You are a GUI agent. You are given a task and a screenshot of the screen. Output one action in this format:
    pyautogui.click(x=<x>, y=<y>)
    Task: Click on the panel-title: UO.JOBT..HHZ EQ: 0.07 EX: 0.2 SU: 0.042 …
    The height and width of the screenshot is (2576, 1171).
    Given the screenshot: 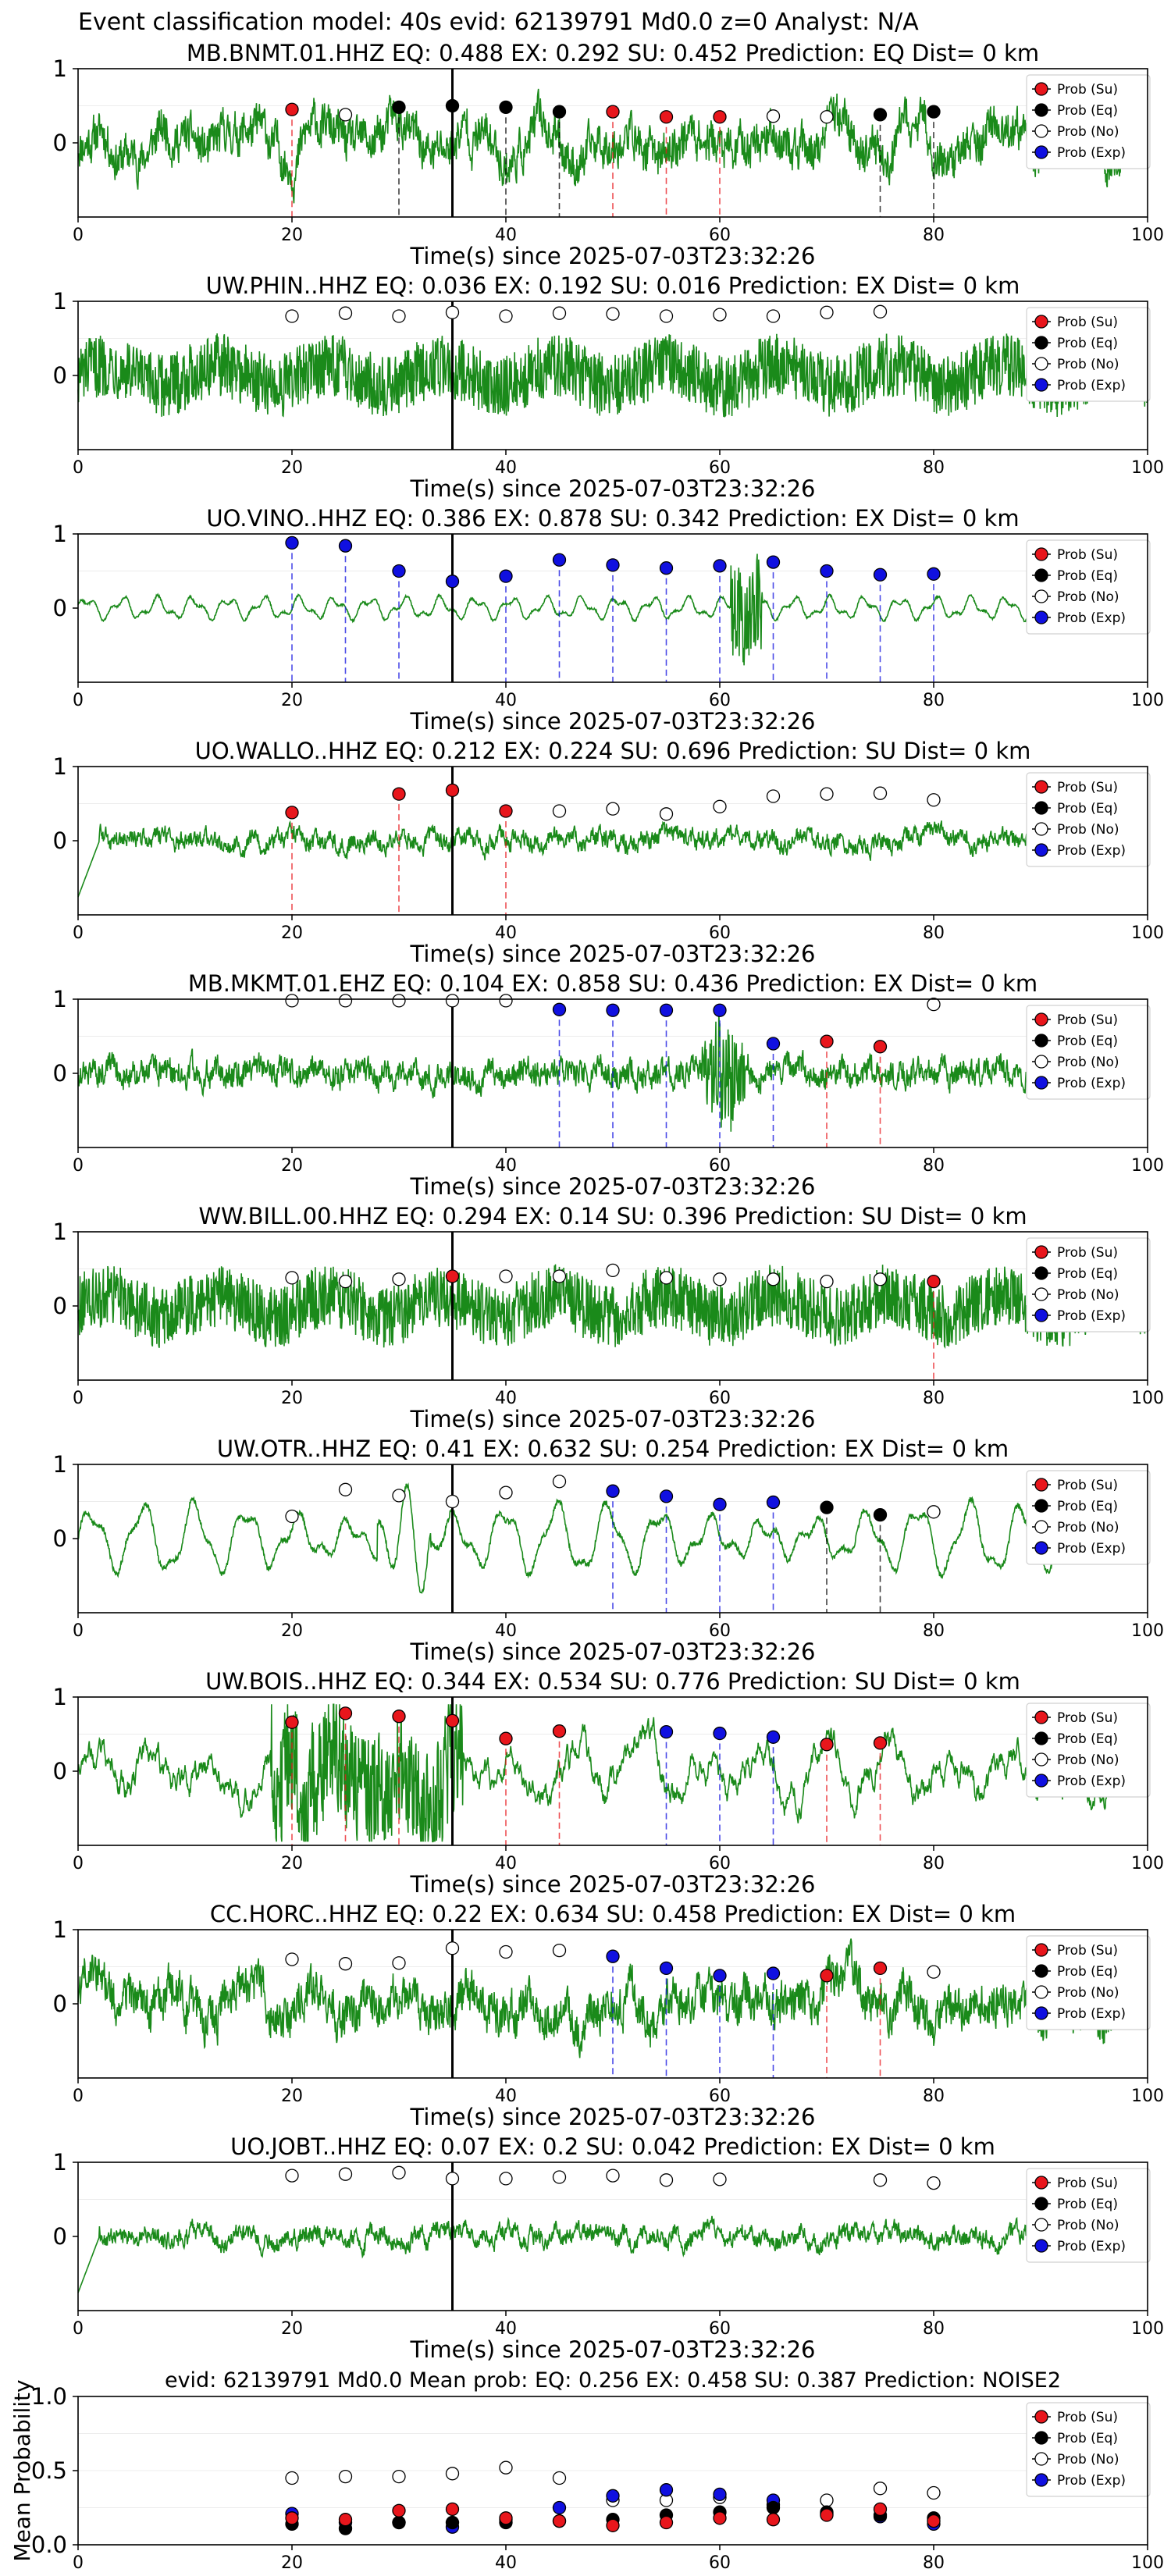 What is the action you would take?
    pyautogui.click(x=612, y=2146)
    